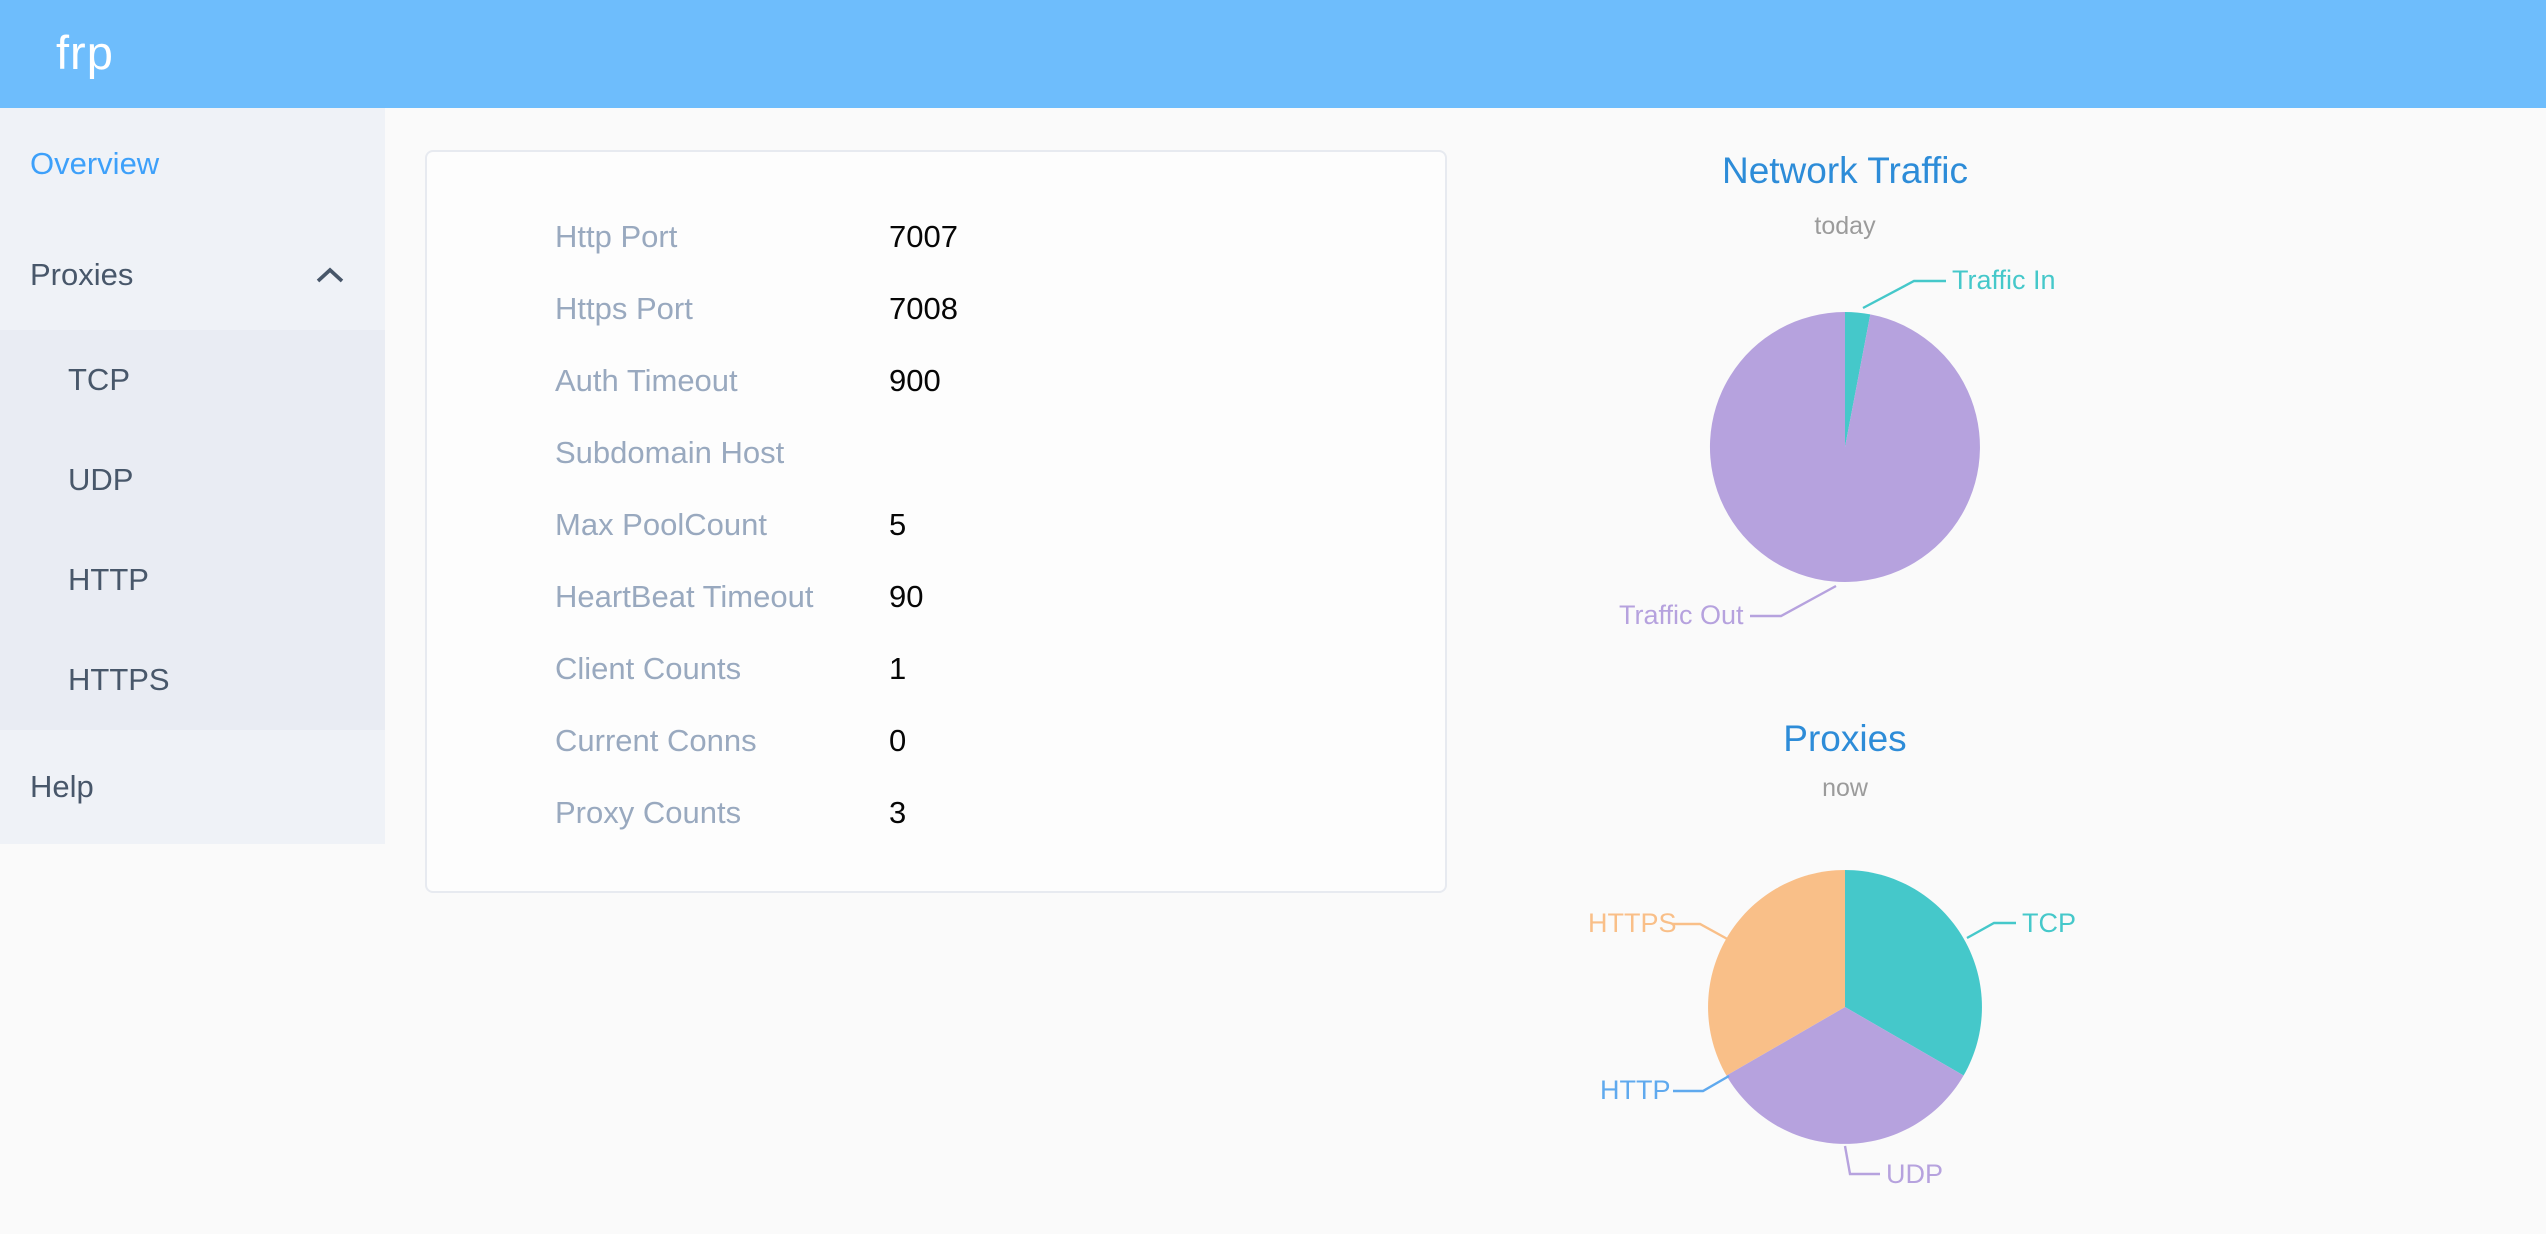 The image size is (2546, 1234). I want to click on sidebar-item-label: Overview, so click(95, 163).